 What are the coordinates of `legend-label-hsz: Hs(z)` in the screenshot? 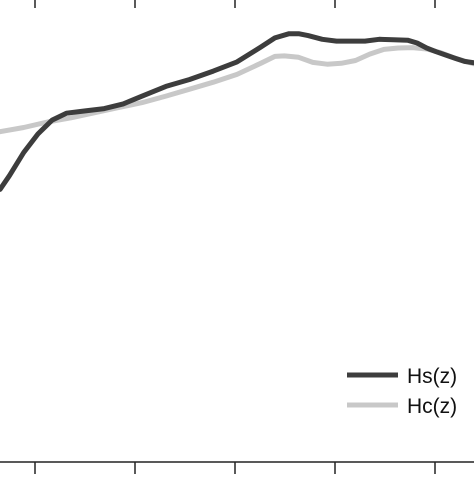 It's located at (432, 376).